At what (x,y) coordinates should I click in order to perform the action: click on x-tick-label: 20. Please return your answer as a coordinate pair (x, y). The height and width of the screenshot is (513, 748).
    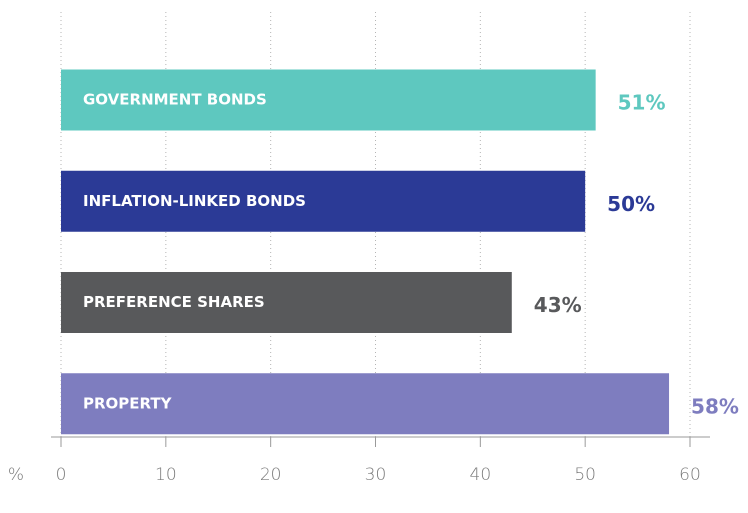
    Looking at the image, I should click on (271, 475).